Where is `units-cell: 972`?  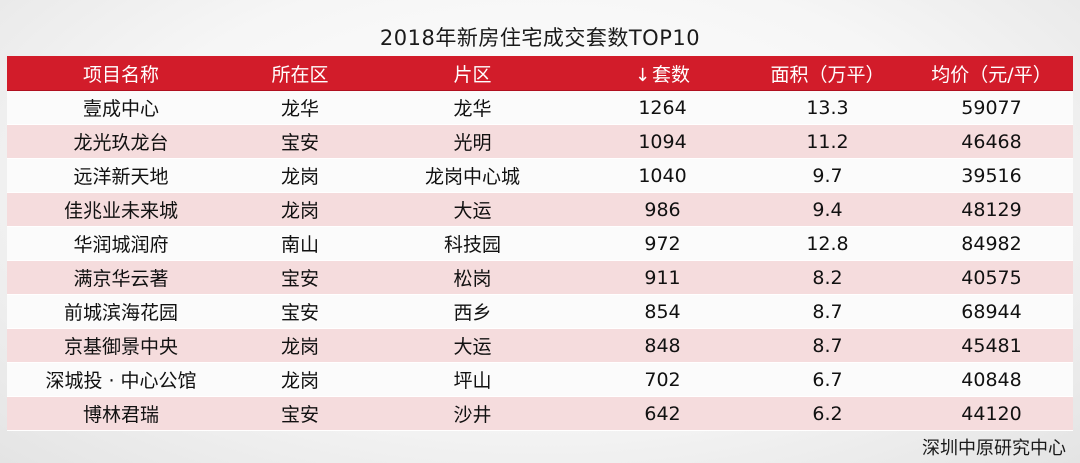 units-cell: 972 is located at coordinates (662, 243).